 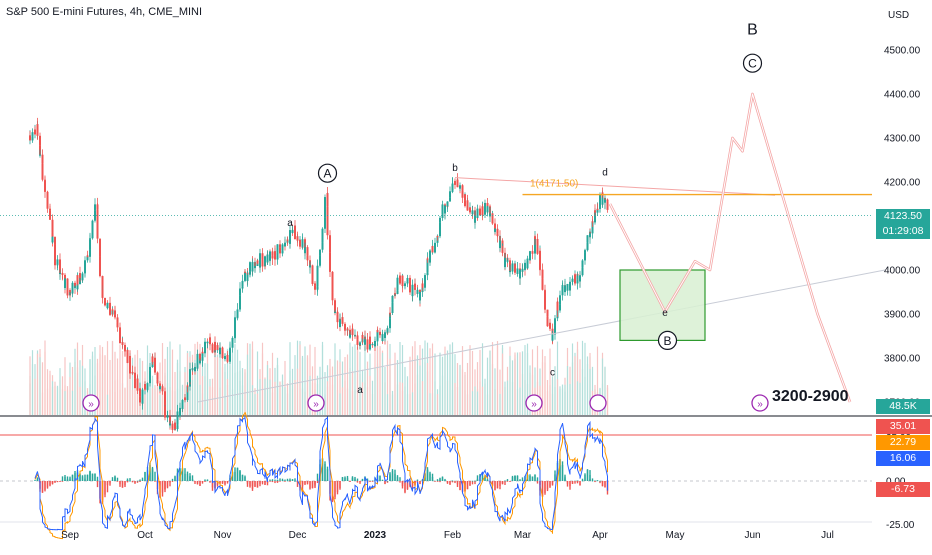 I want to click on wave-label: d, so click(x=605, y=172).